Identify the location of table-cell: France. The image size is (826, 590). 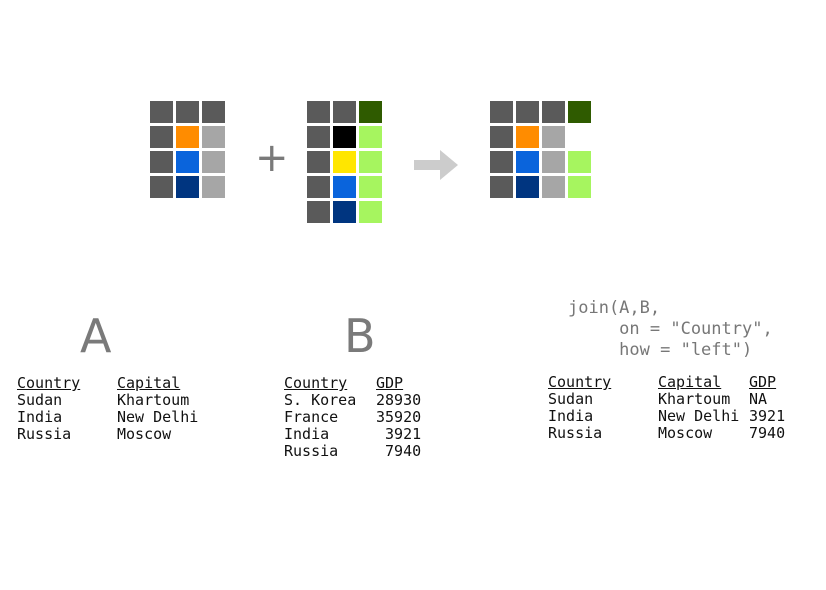
(311, 417).